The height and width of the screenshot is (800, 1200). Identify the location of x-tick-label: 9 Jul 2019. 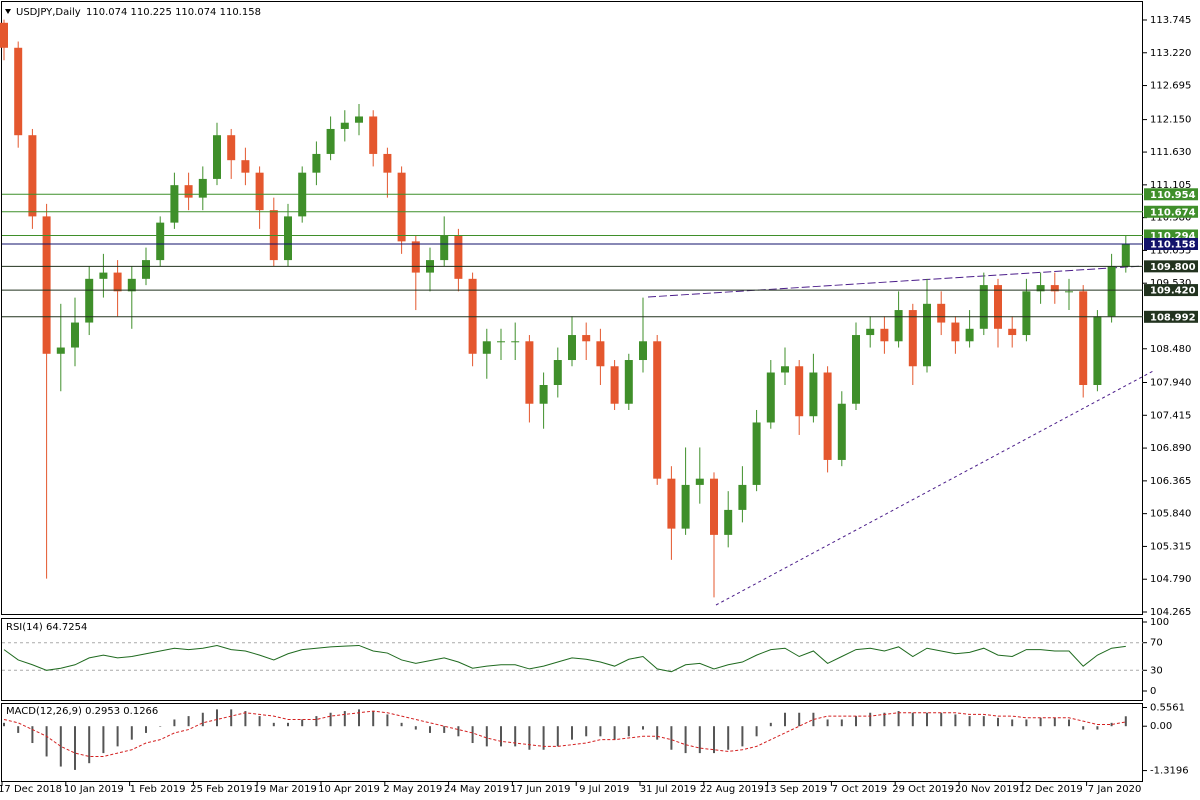
(604, 789).